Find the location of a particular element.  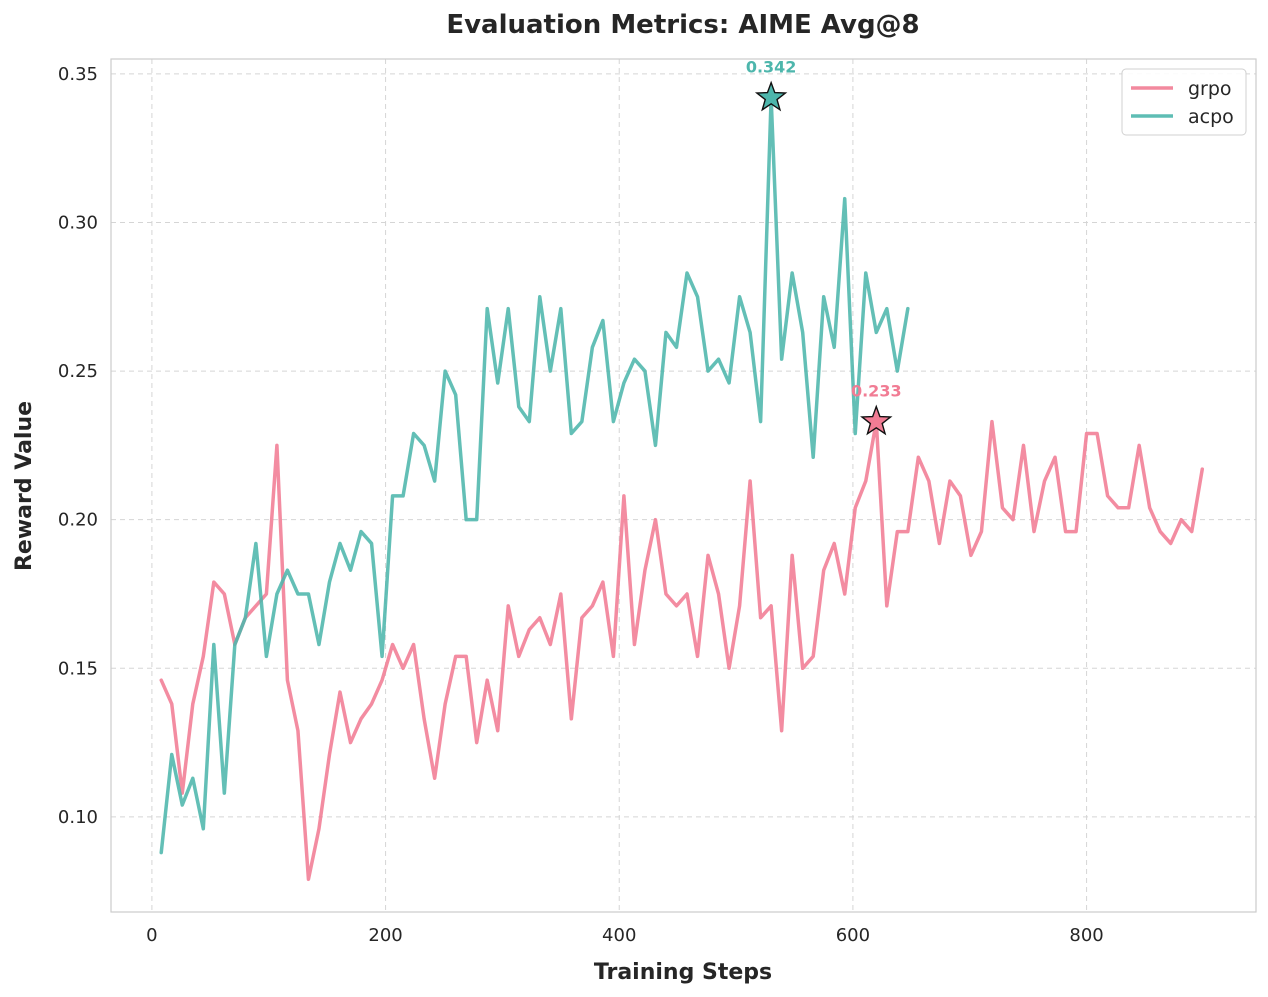

legend-label-grpo: grpo is located at coordinates (1210, 89).